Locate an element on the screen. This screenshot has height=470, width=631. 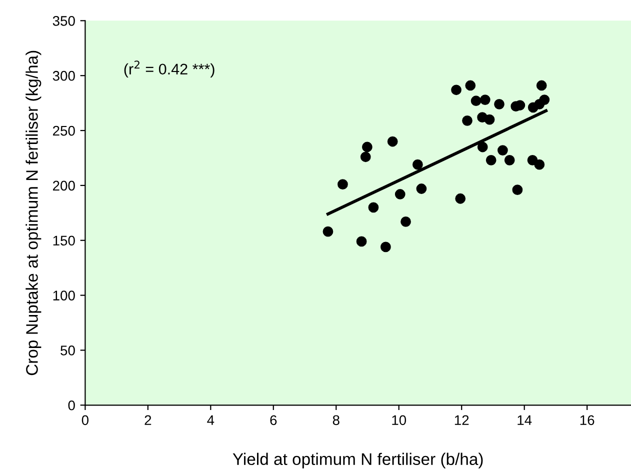
x-tick-label: 10 is located at coordinates (399, 420).